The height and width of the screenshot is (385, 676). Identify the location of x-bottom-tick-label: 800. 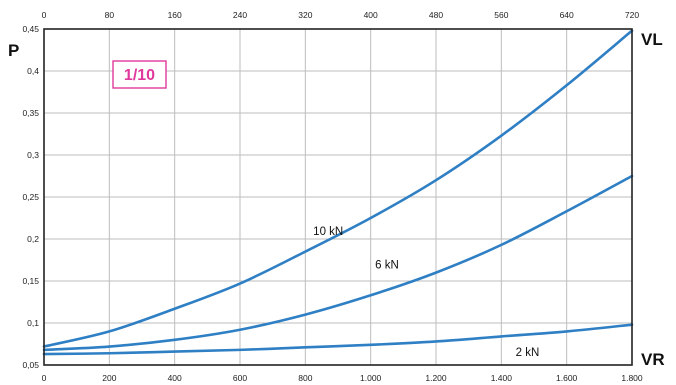
(305, 378).